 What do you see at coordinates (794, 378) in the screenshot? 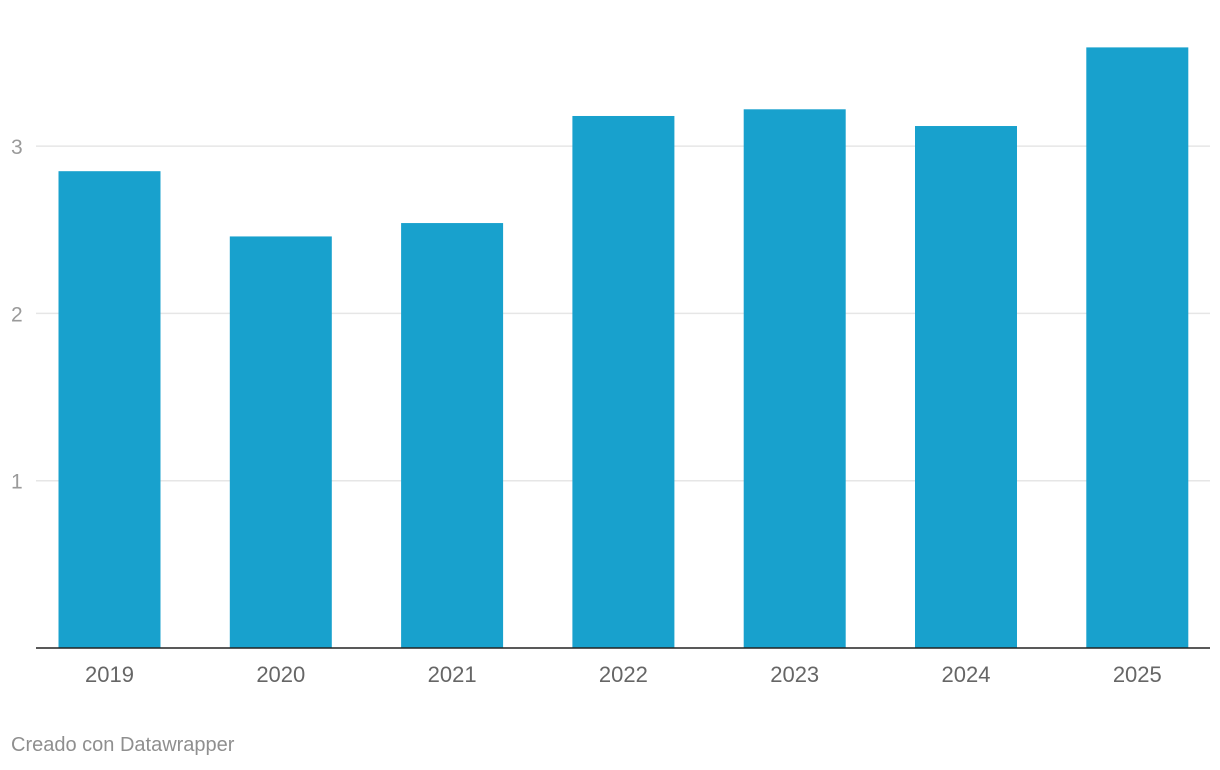
I see `bar-2023` at bounding box center [794, 378].